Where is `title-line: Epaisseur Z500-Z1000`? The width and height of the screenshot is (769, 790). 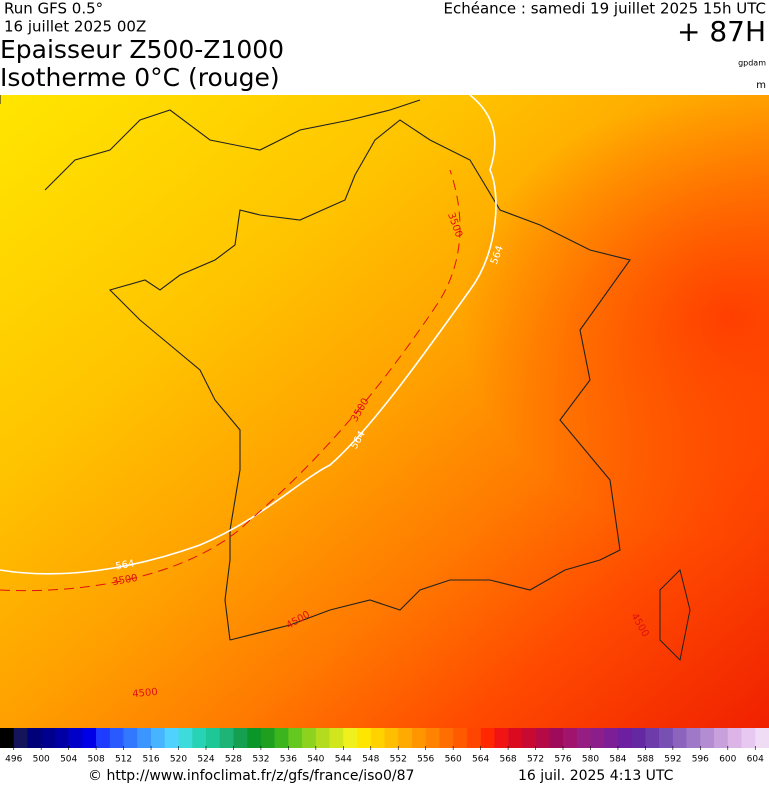 title-line: Epaisseur Z500-Z1000 is located at coordinates (142, 49).